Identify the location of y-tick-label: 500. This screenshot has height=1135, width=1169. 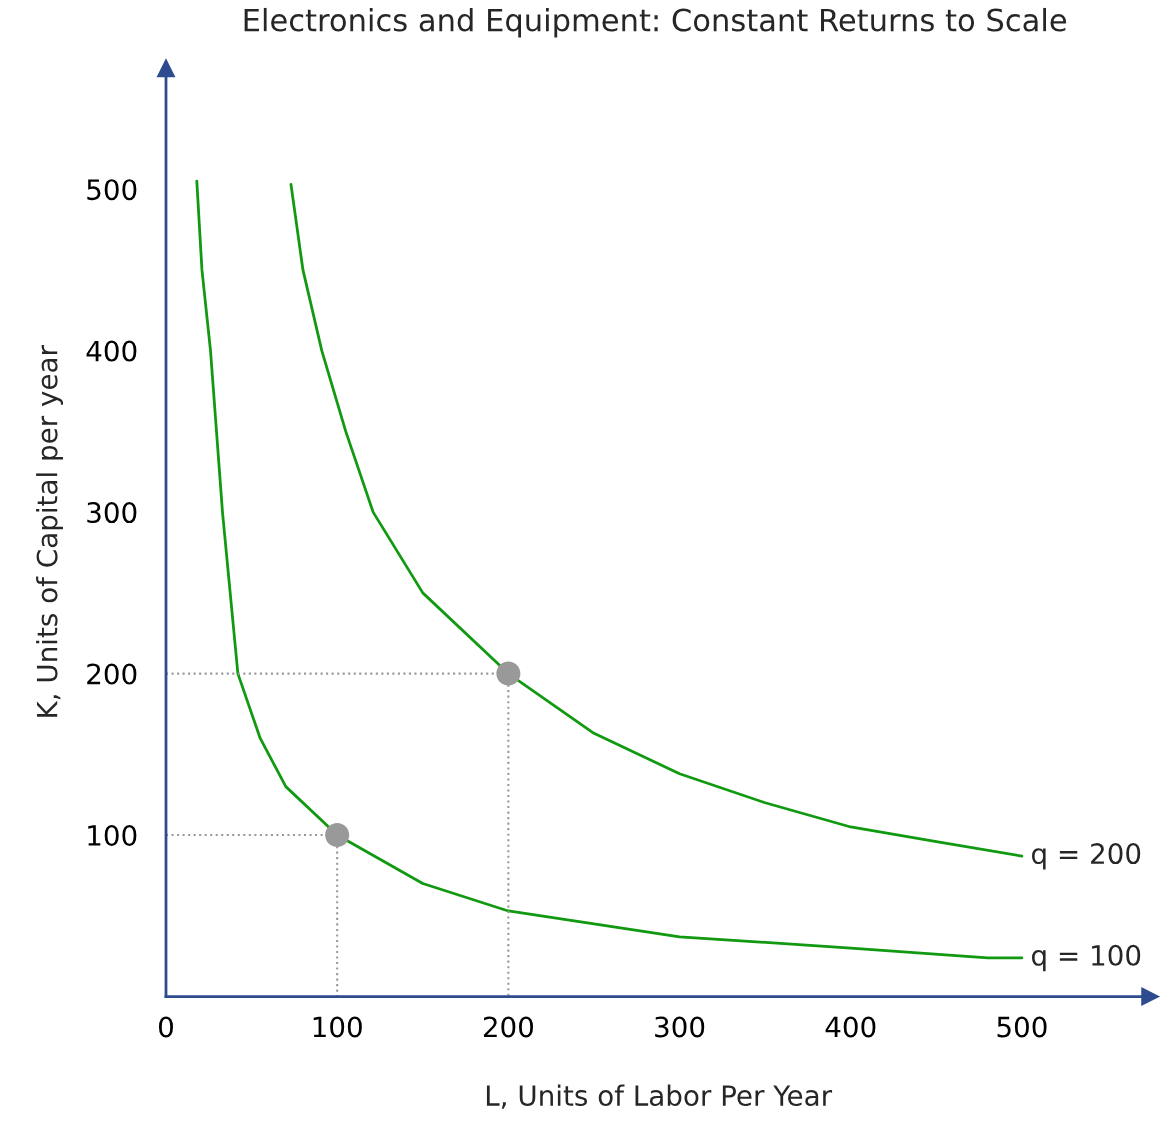
(112, 190).